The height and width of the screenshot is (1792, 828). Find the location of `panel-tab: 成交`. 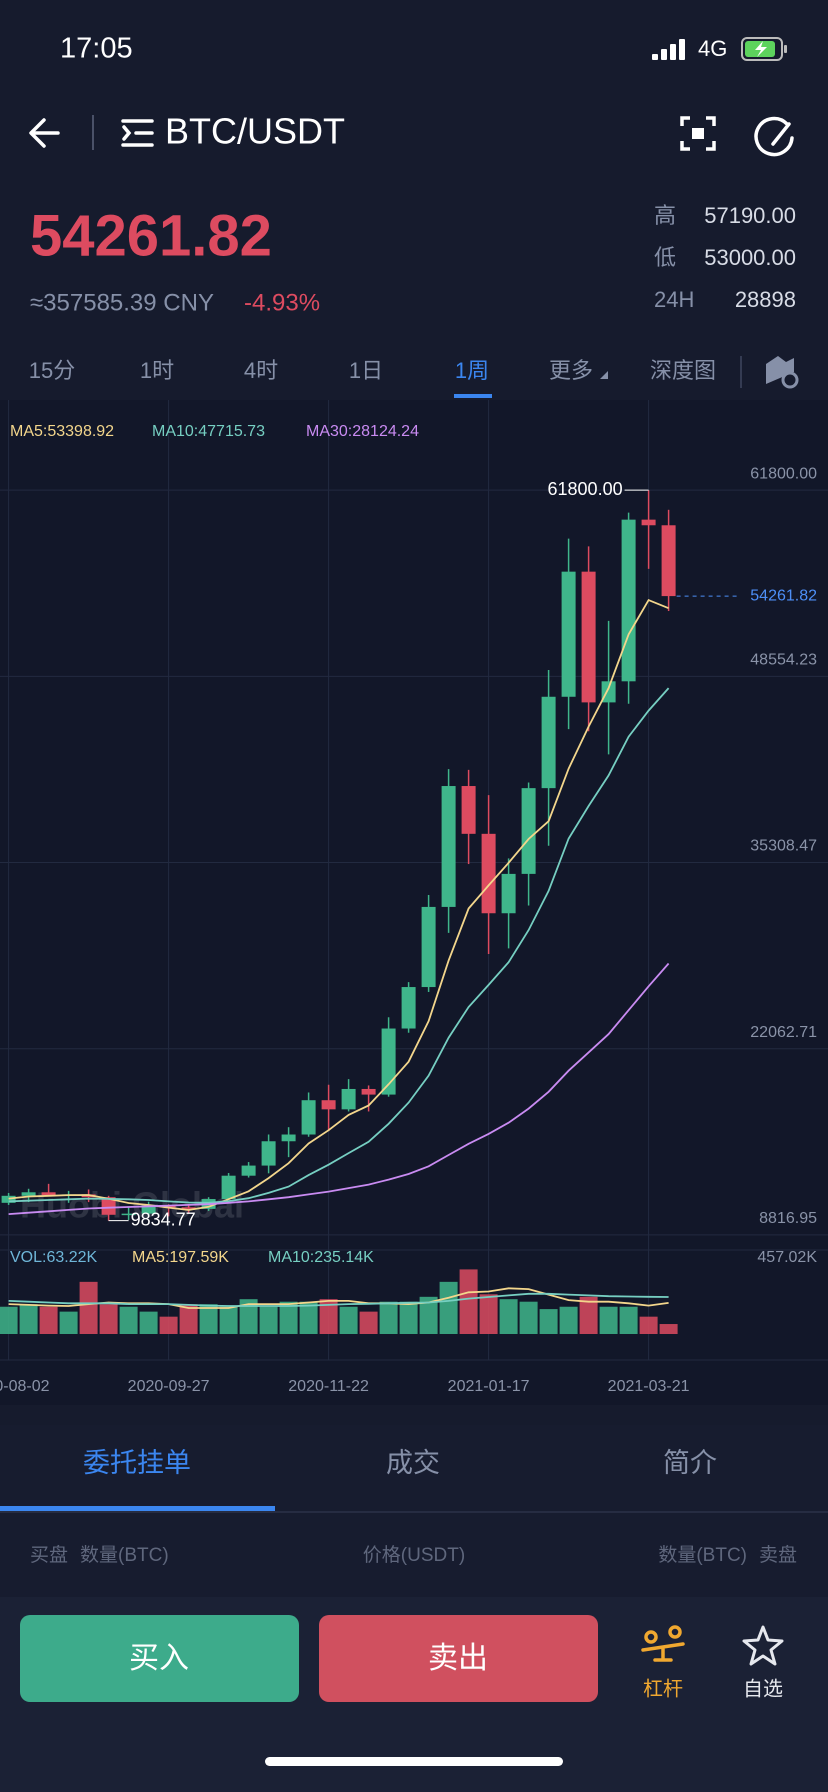

panel-tab: 成交 is located at coordinates (413, 1463).